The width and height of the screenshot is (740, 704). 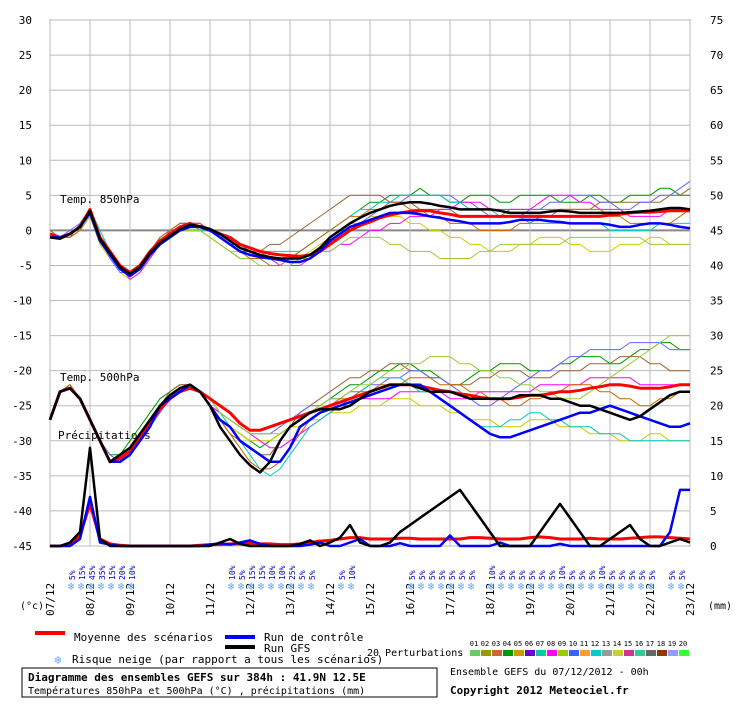 I want to click on y-right-tick-label: 55, so click(x=716, y=160).